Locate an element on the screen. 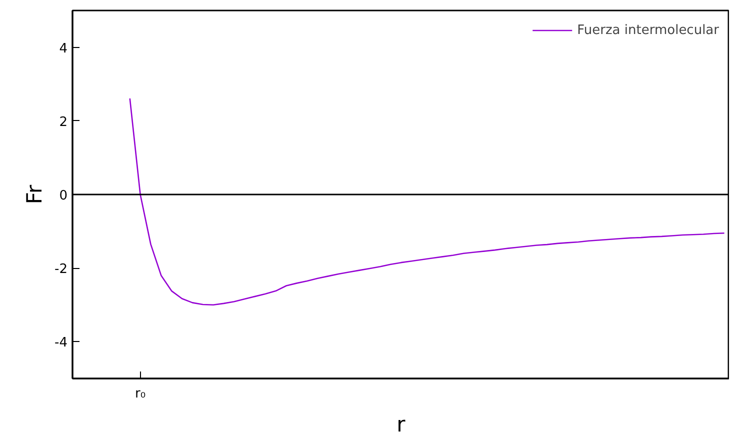 The height and width of the screenshot is (445, 730). x-axis-title: r is located at coordinates (401, 424).